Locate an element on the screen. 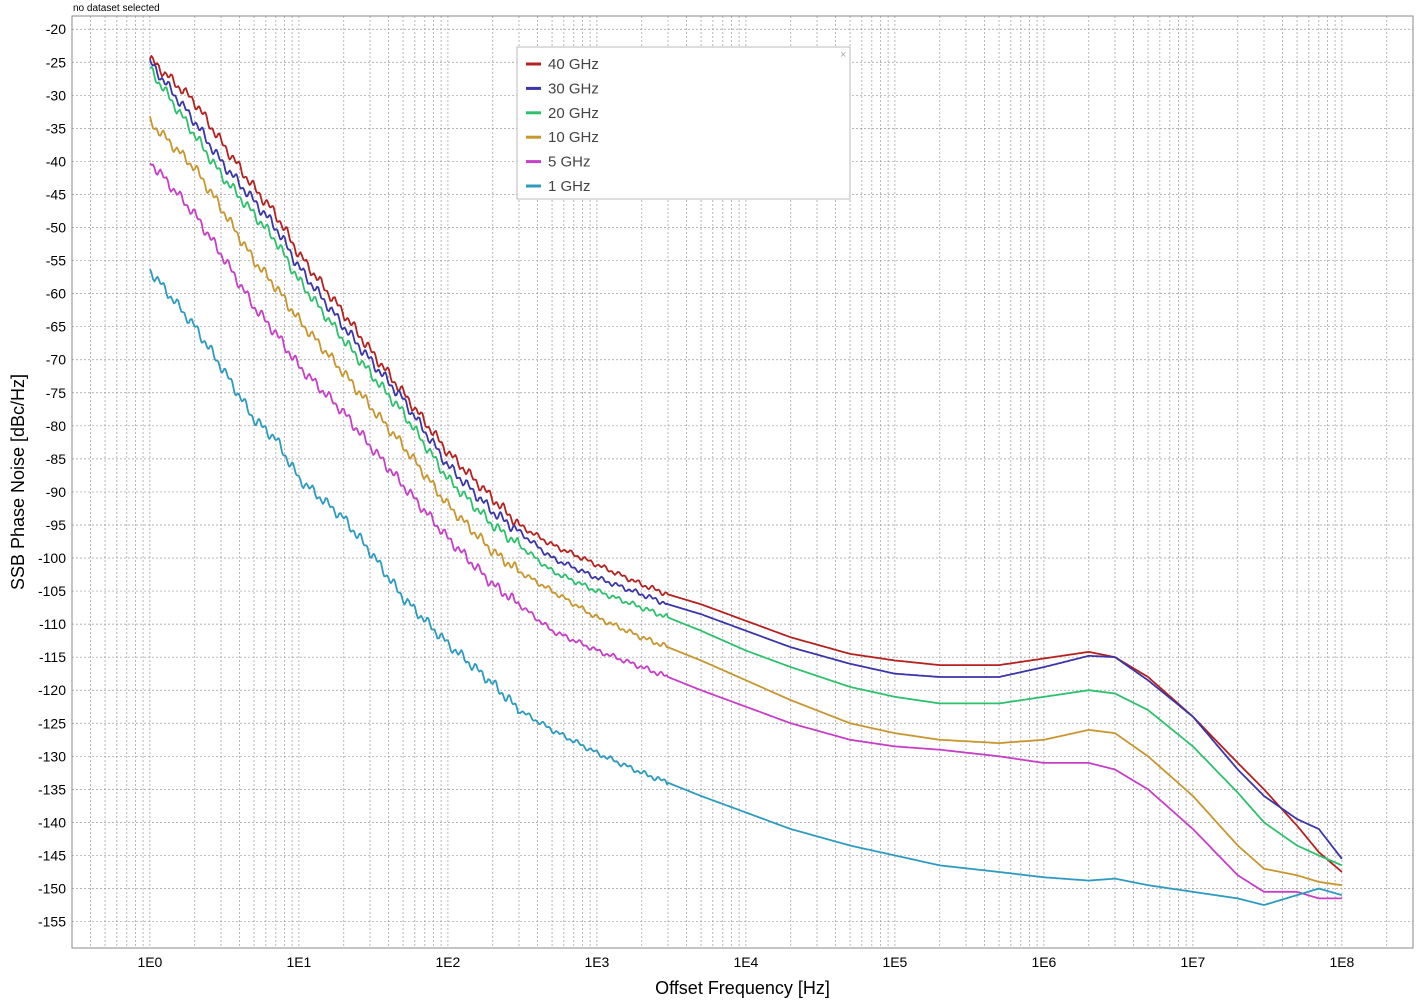  legend-entry: 5 GHz is located at coordinates (569, 162).